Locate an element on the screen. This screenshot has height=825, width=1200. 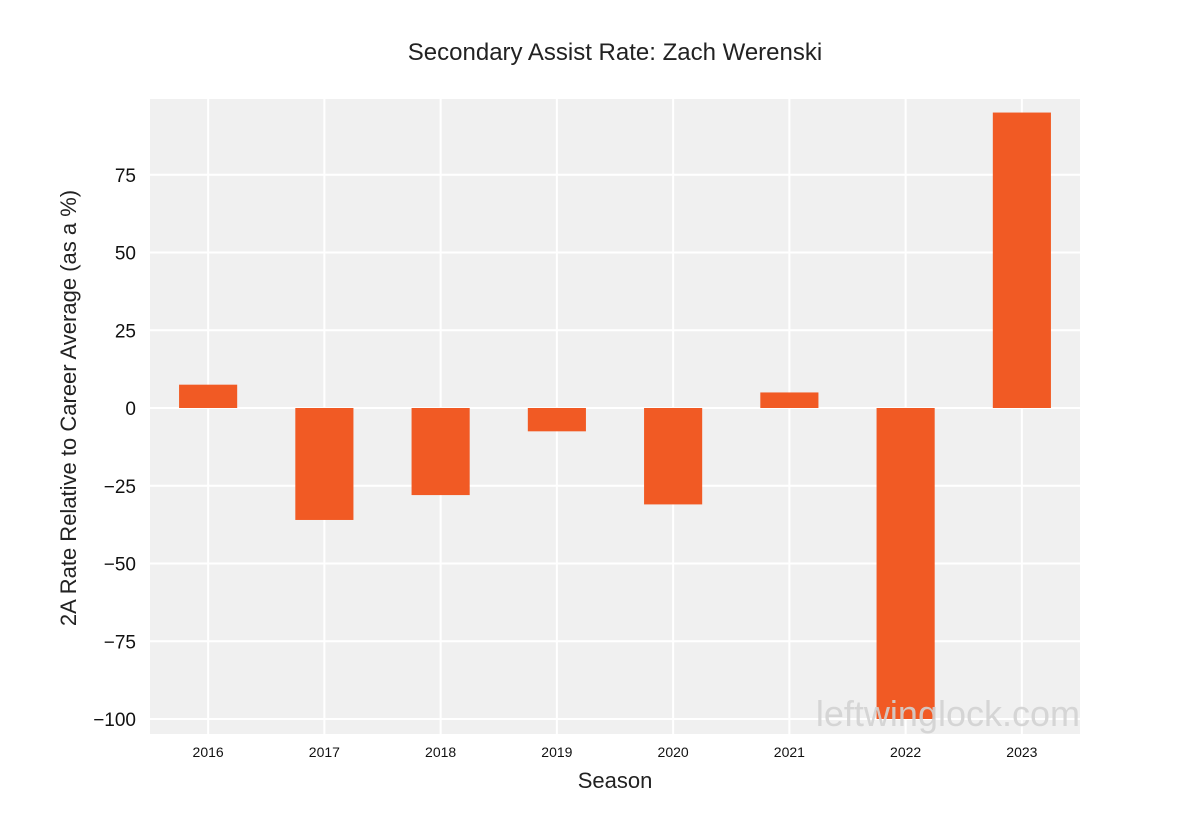
x-tick-label: 2021 is located at coordinates (789, 752).